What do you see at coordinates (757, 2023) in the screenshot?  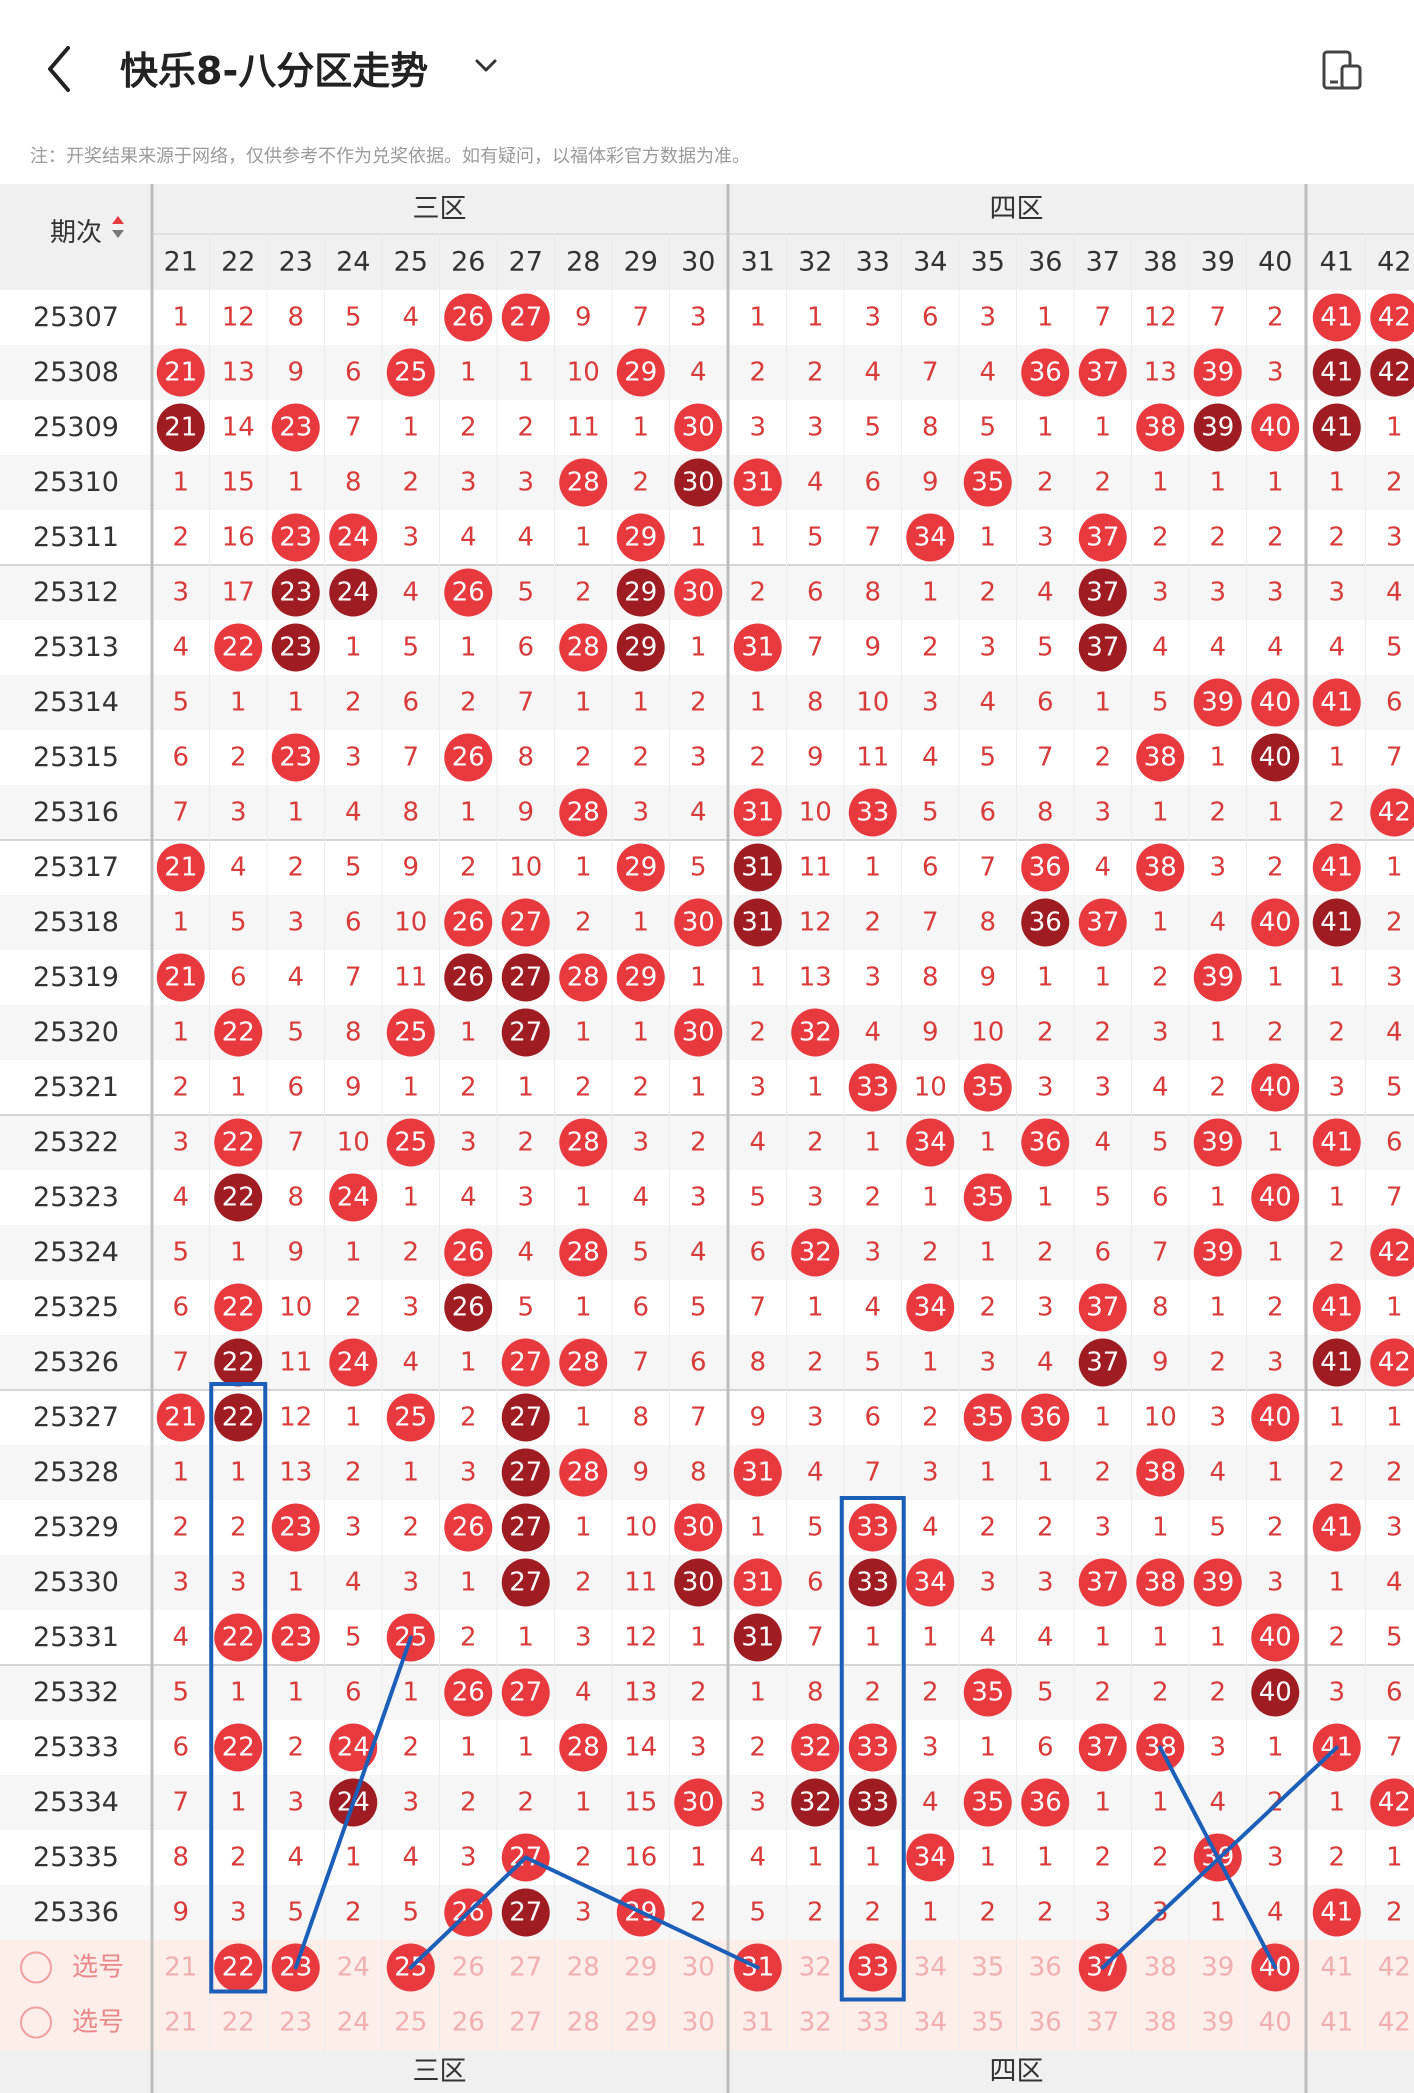 I see `select-number: 31` at bounding box center [757, 2023].